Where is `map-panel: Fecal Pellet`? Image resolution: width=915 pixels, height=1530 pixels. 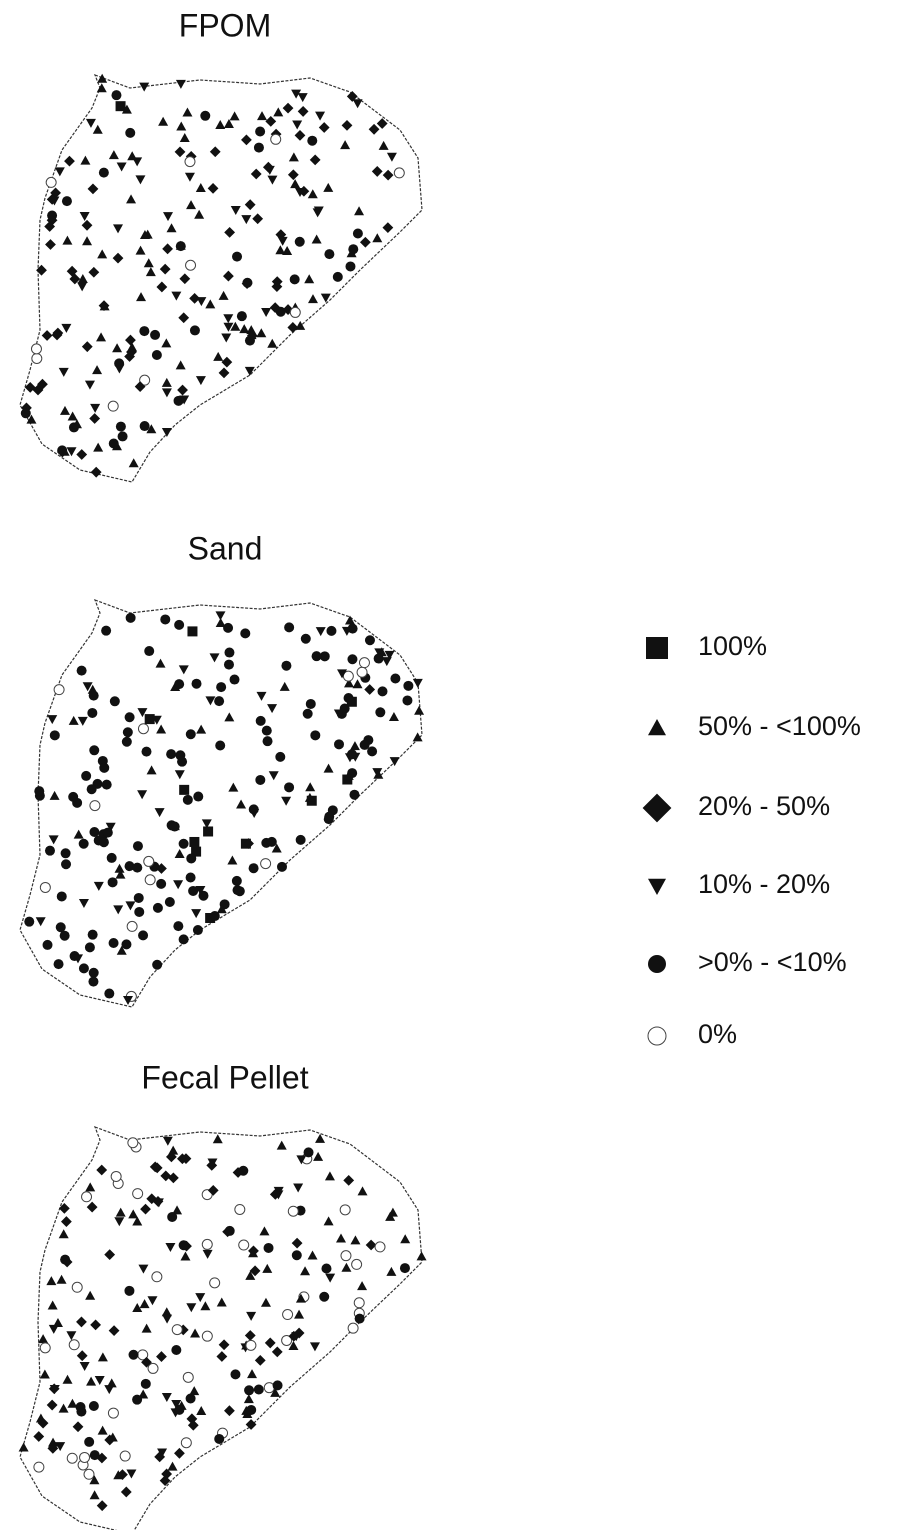 map-panel: Fecal Pellet is located at coordinates (222, 1294).